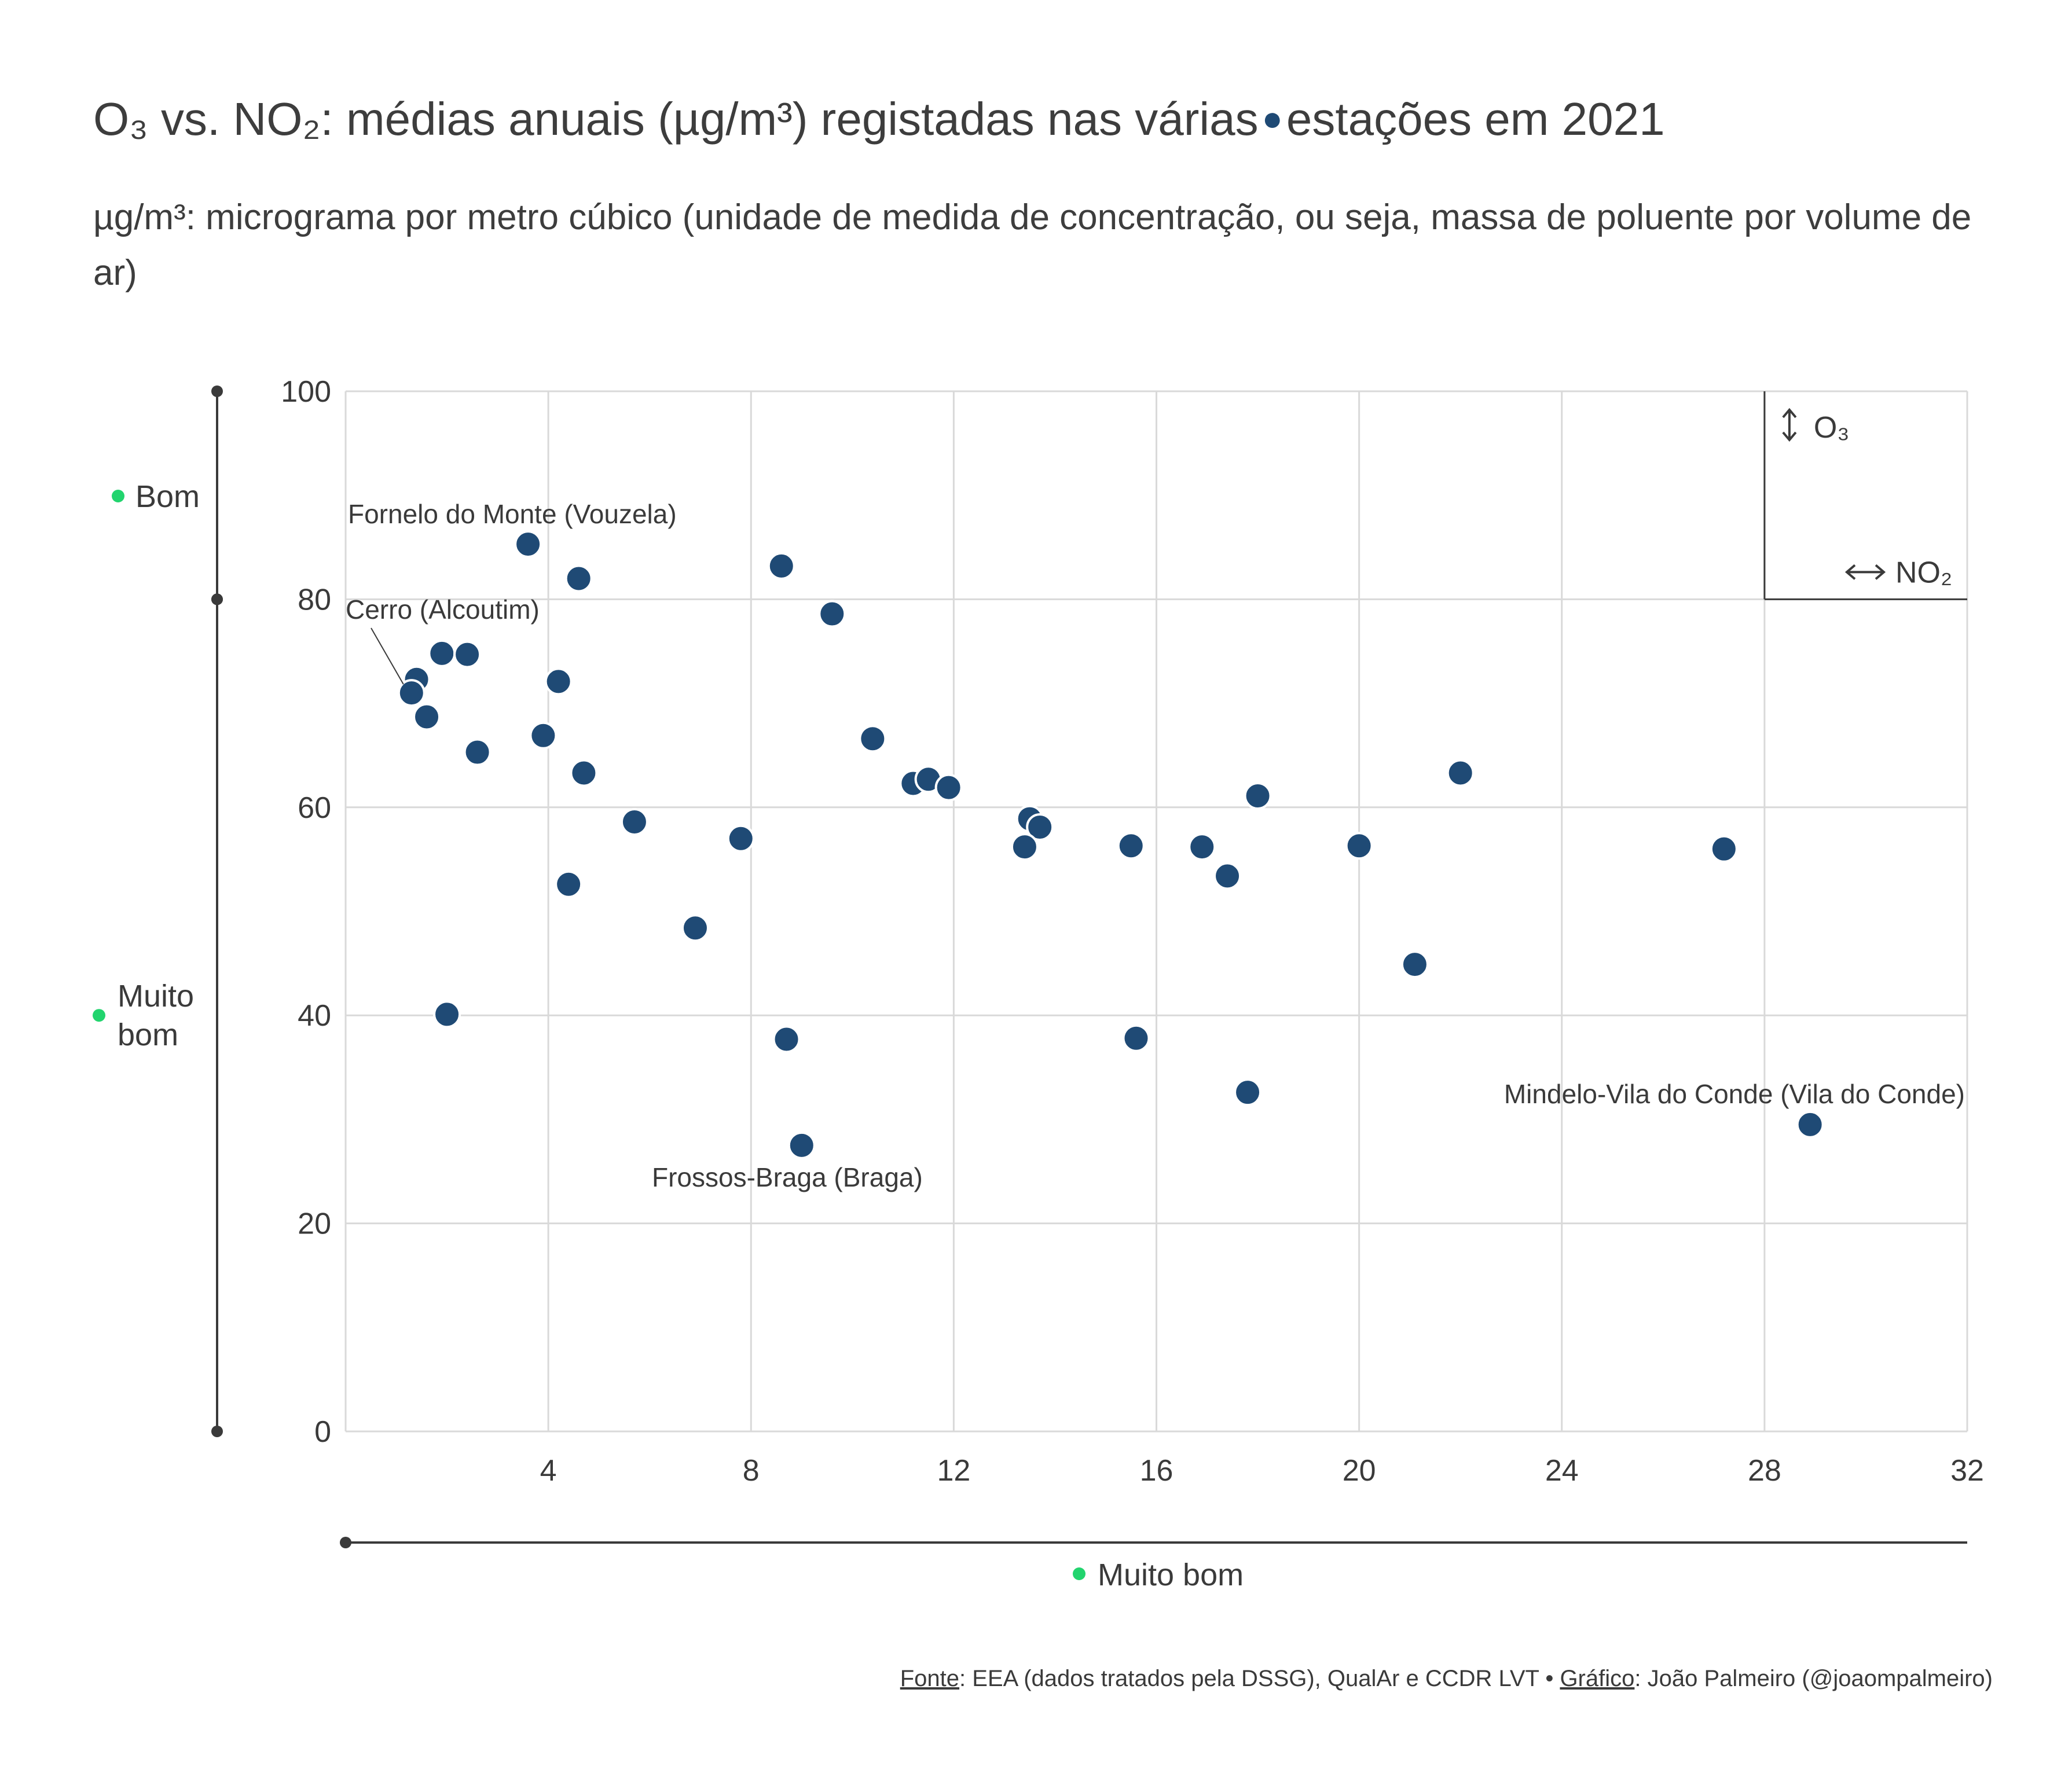 The width and height of the screenshot is (2072, 1781). Describe the element at coordinates (156, 996) in the screenshot. I see `o3-band-label: Muito` at that location.